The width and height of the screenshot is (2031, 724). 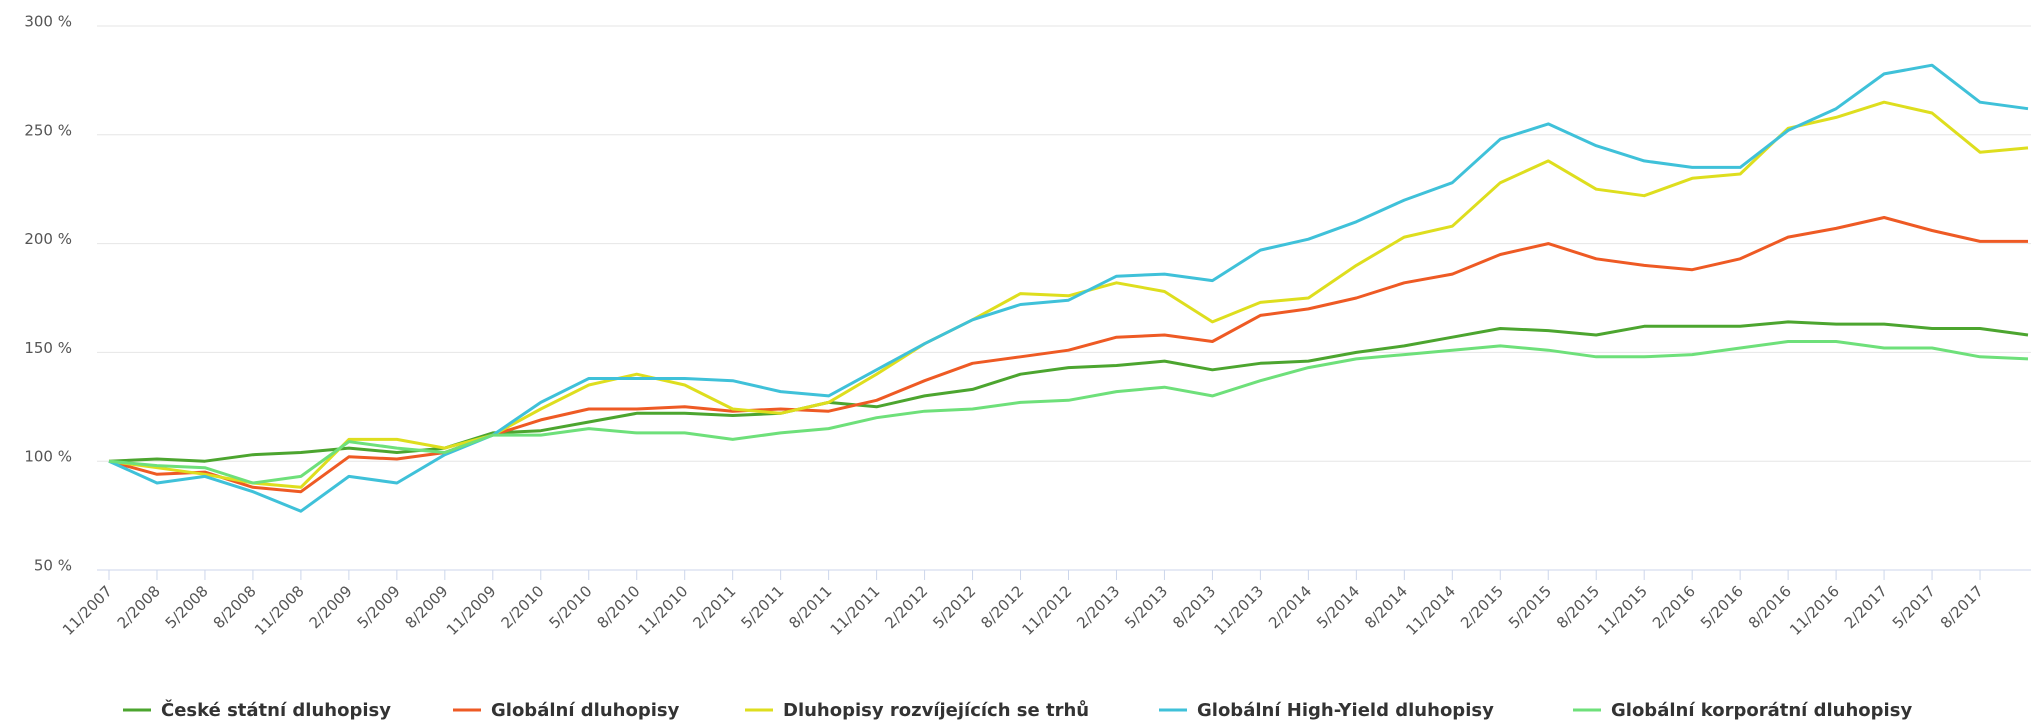 What do you see at coordinates (48, 22) in the screenshot?
I see `y-tick-label: 300 %` at bounding box center [48, 22].